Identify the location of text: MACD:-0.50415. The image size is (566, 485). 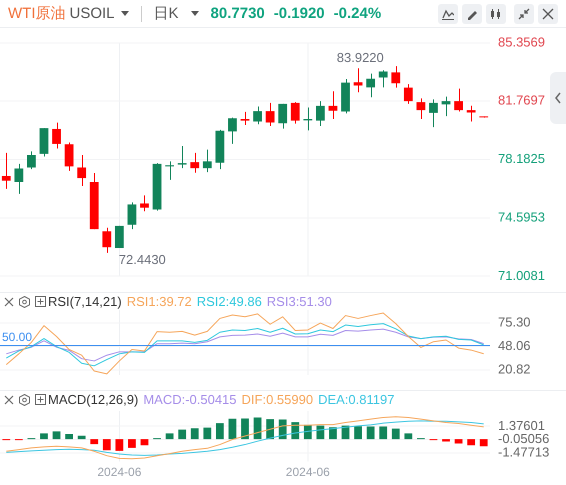
(190, 399).